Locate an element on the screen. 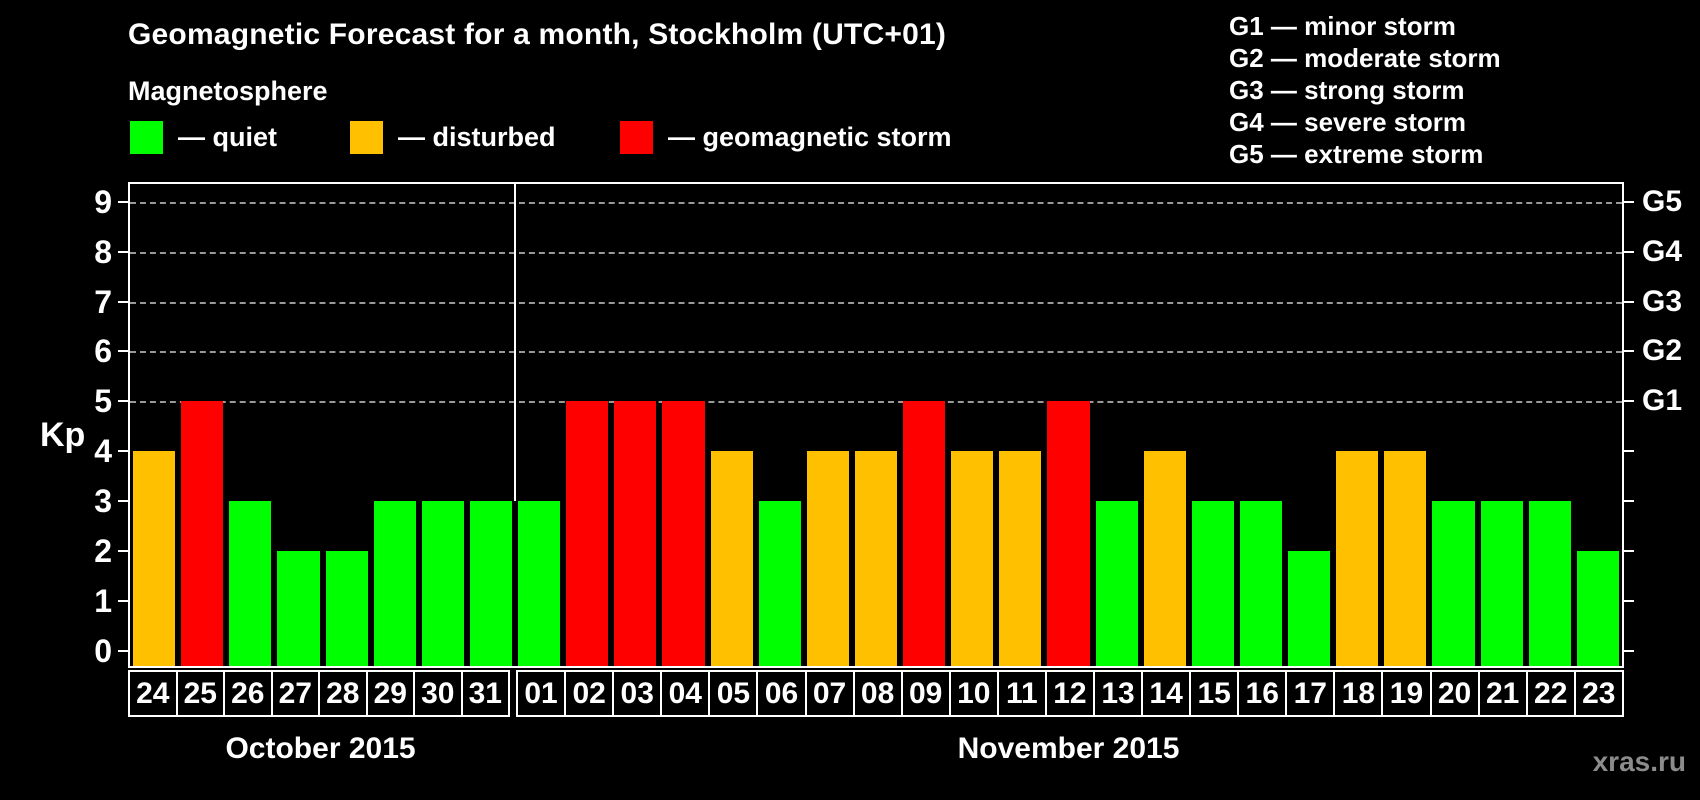 This screenshot has width=1700, height=800. g-legend-line-g2: G2 — moderate storm is located at coordinates (1365, 58).